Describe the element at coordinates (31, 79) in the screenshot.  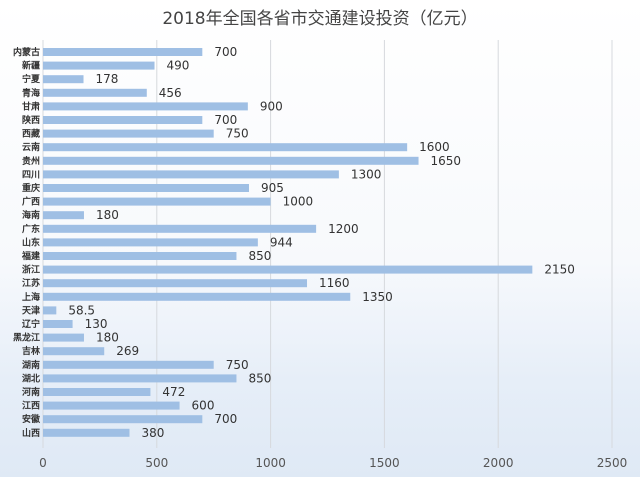
I see `category-label: 宁夏` at that location.